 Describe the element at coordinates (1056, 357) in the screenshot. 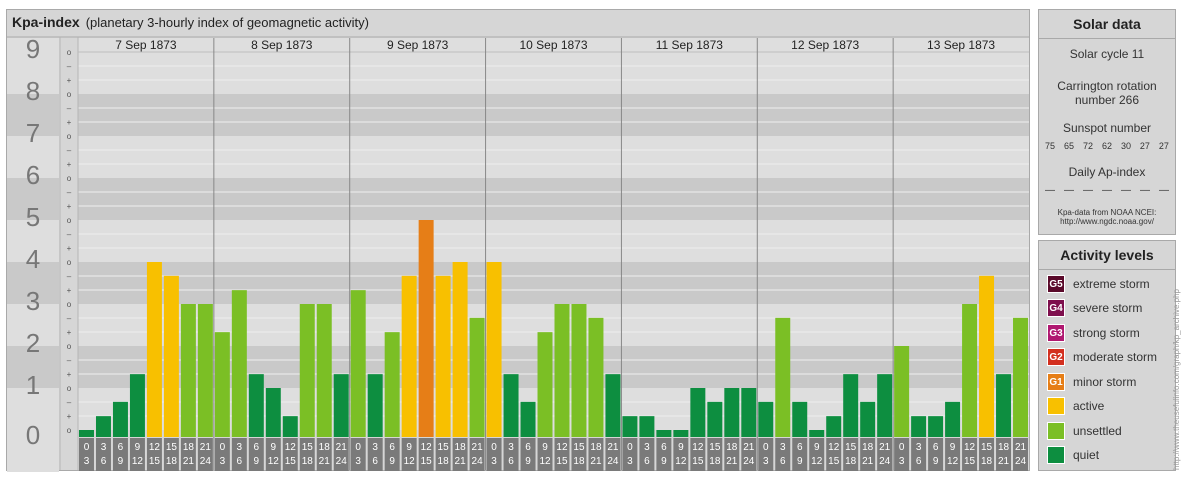

I see `legend-swatch-g2: G2` at that location.